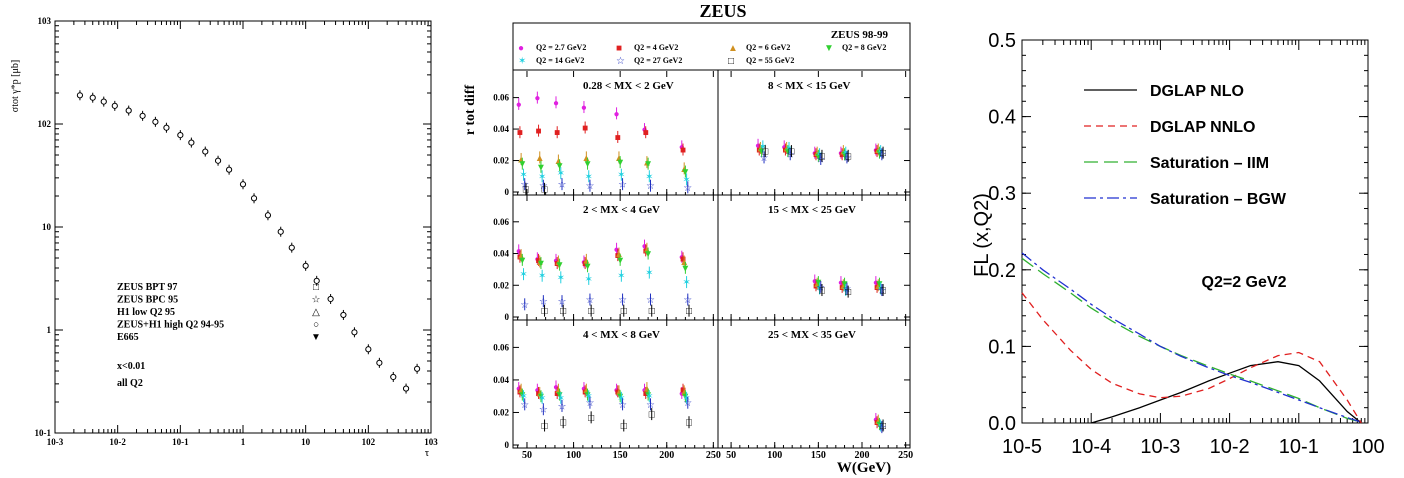  Describe the element at coordinates (117, 442) in the screenshot. I see `left-x-tick-label: 10-2` at that location.